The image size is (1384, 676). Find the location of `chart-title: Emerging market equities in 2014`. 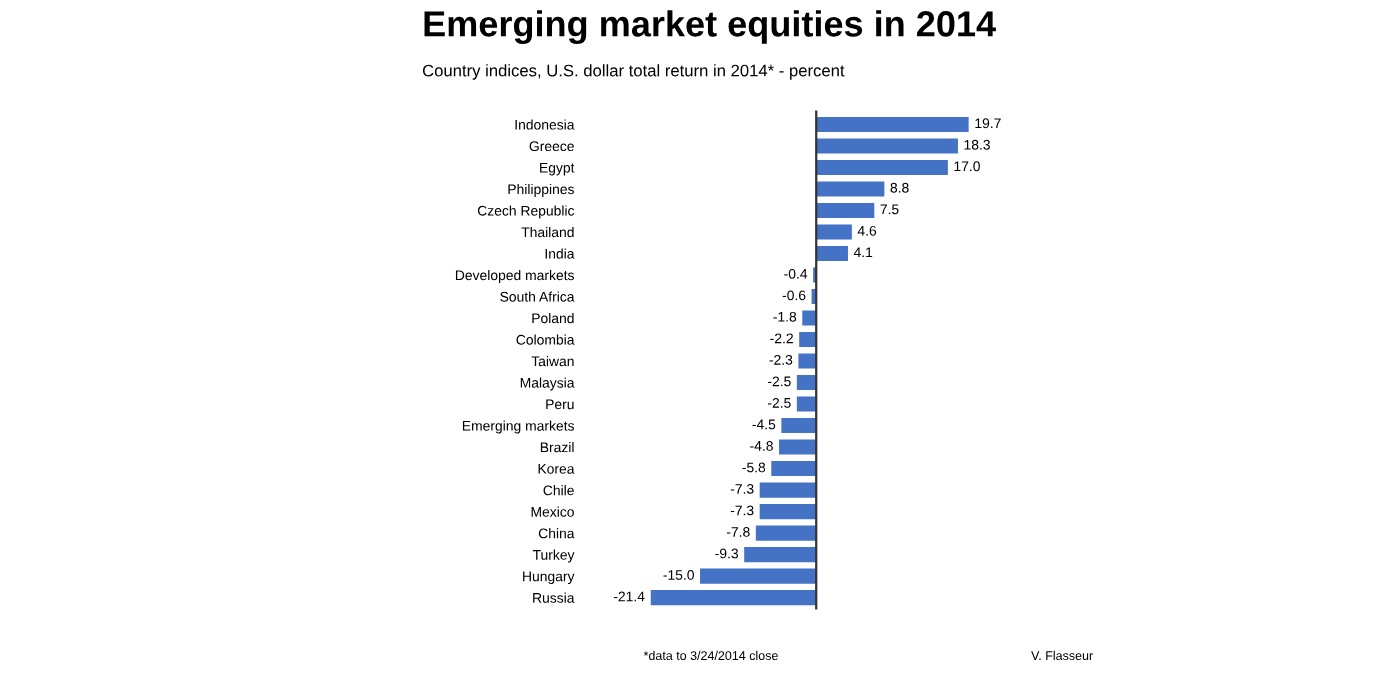

chart-title: Emerging market equities in 2014 is located at coordinates (710, 27).